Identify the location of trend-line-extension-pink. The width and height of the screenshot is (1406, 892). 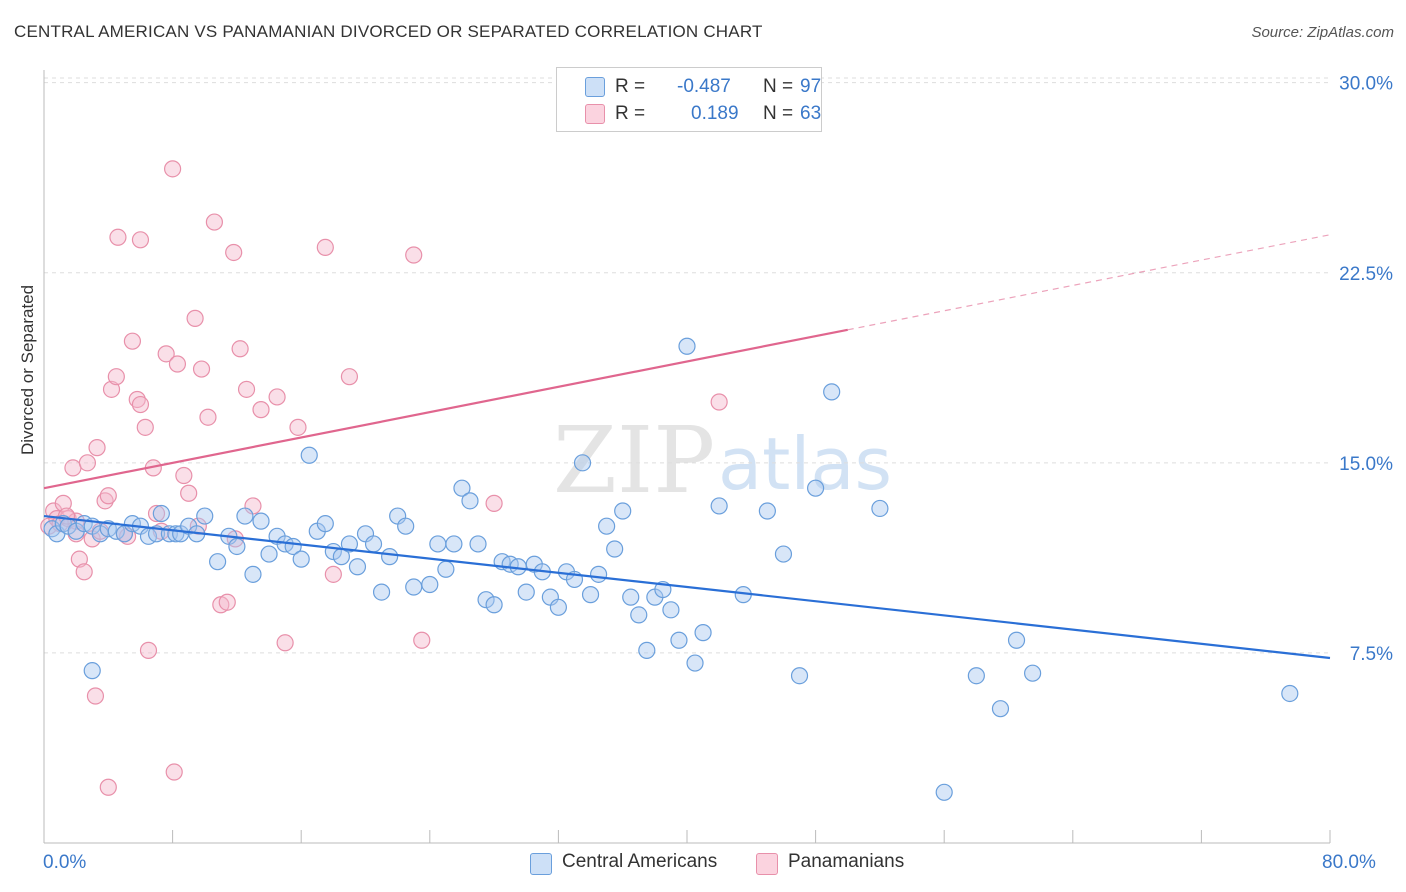
(1089, 282).